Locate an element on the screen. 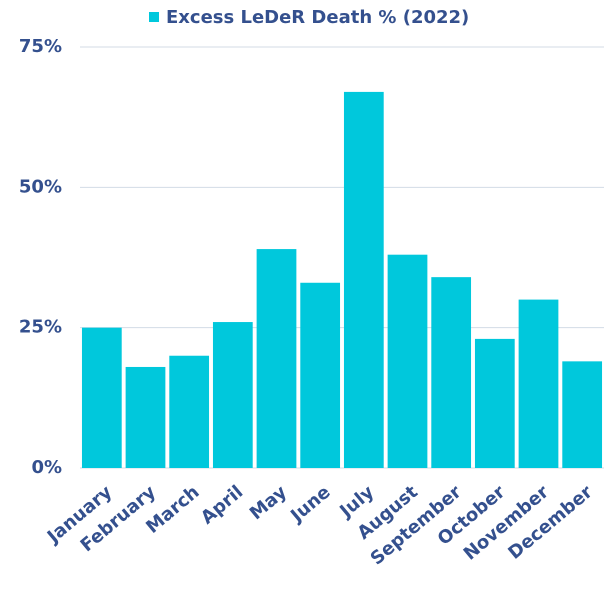 The image size is (609, 590). legend-swatch is located at coordinates (154, 17).